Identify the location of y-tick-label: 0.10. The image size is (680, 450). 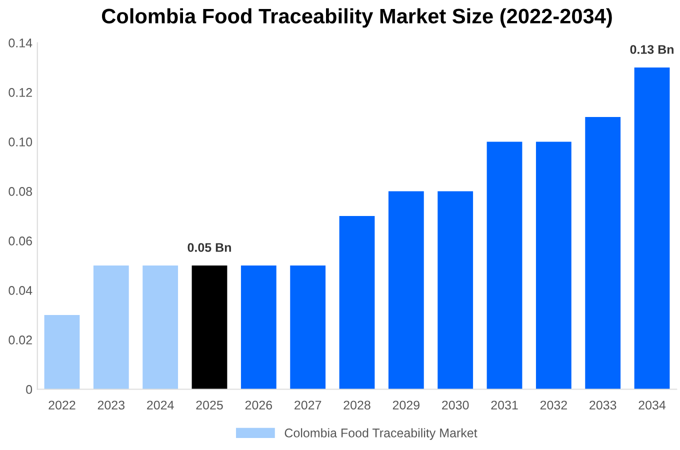
(20, 142).